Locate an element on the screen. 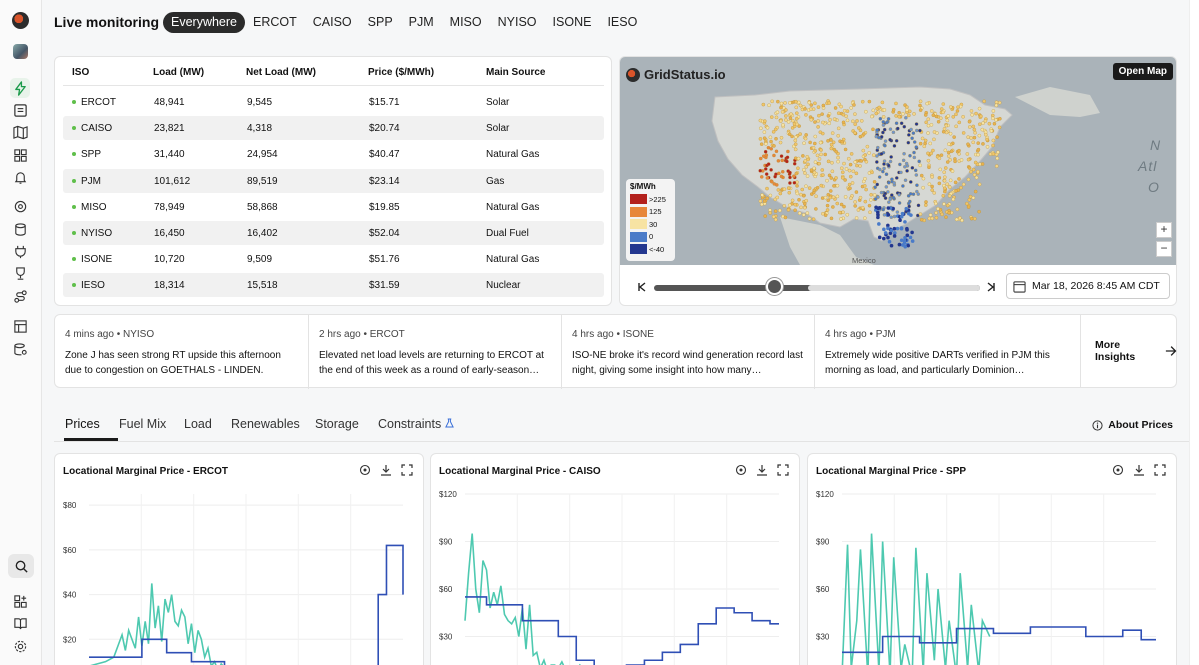  tab-prices: Prices is located at coordinates (91, 429).